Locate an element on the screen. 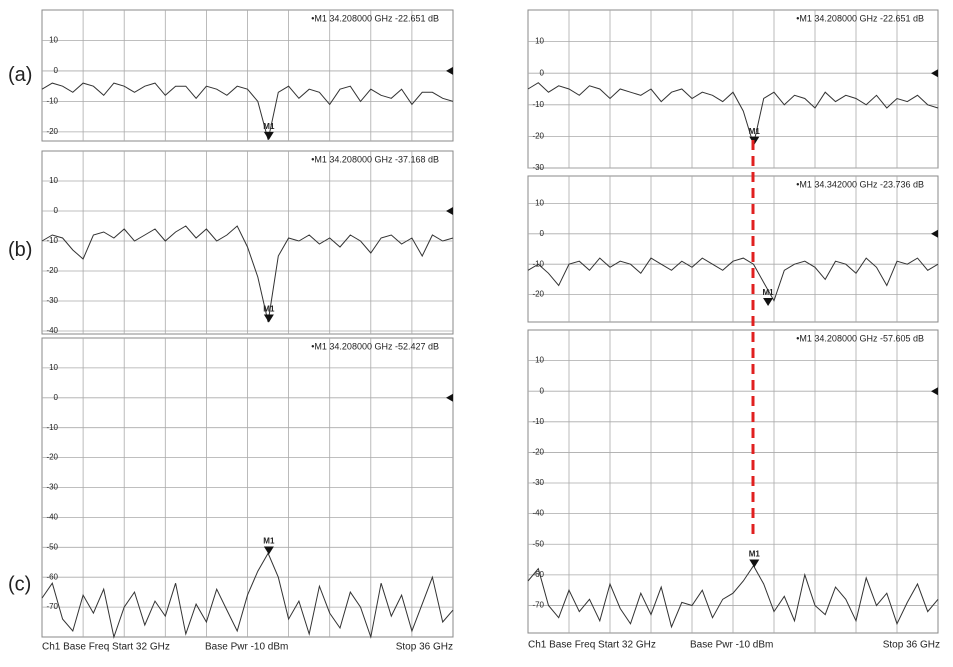 Image resolution: width=953 pixels, height=667 pixels. marker-readout: •M1 34.208000 GHz -37.168 dB is located at coordinates (375, 159).